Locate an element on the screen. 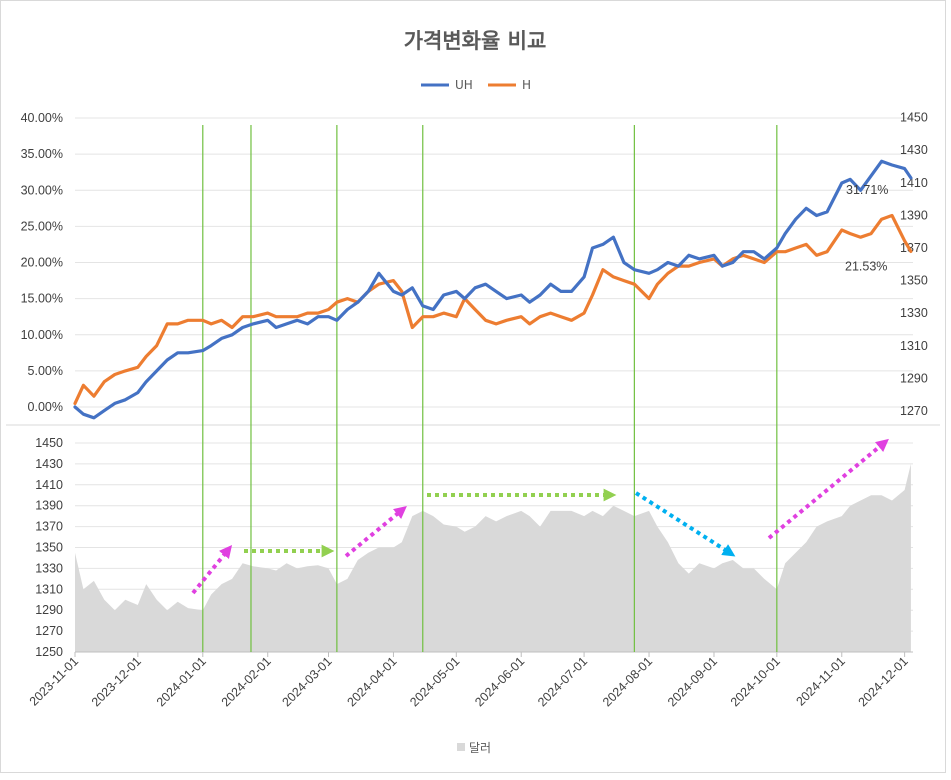  bottom-y-tick: 1290 is located at coordinates (49, 610).